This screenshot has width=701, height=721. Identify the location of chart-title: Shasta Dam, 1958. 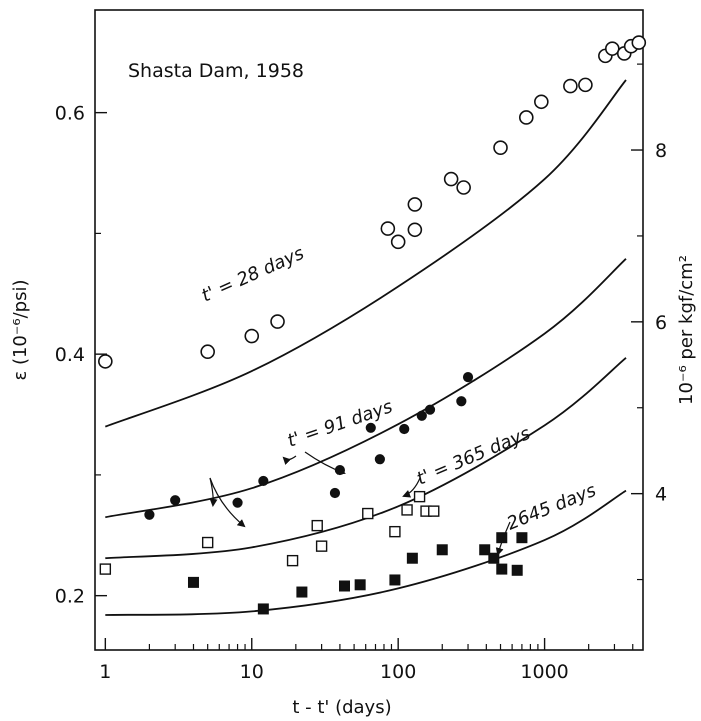
(216, 71).